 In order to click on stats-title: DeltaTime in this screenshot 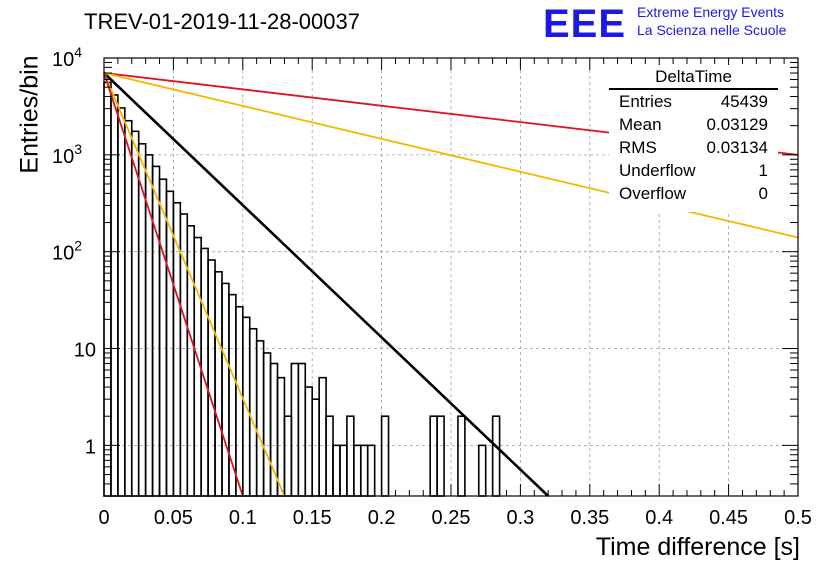, I will do `click(693, 77)`.